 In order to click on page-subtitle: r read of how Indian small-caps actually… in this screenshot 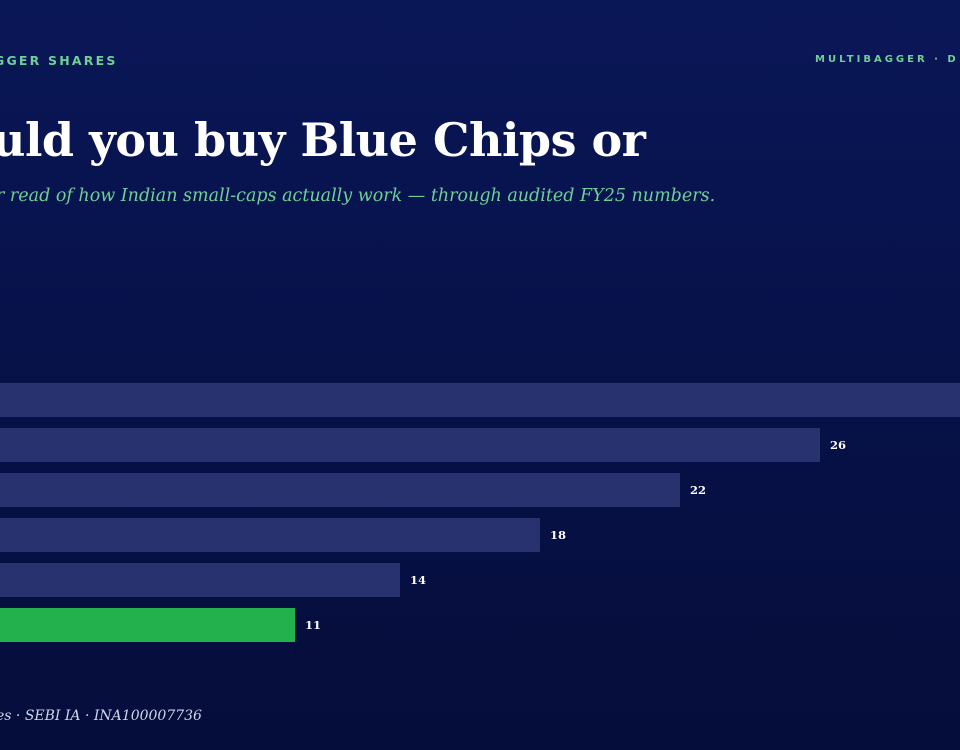, I will do `click(358, 196)`.